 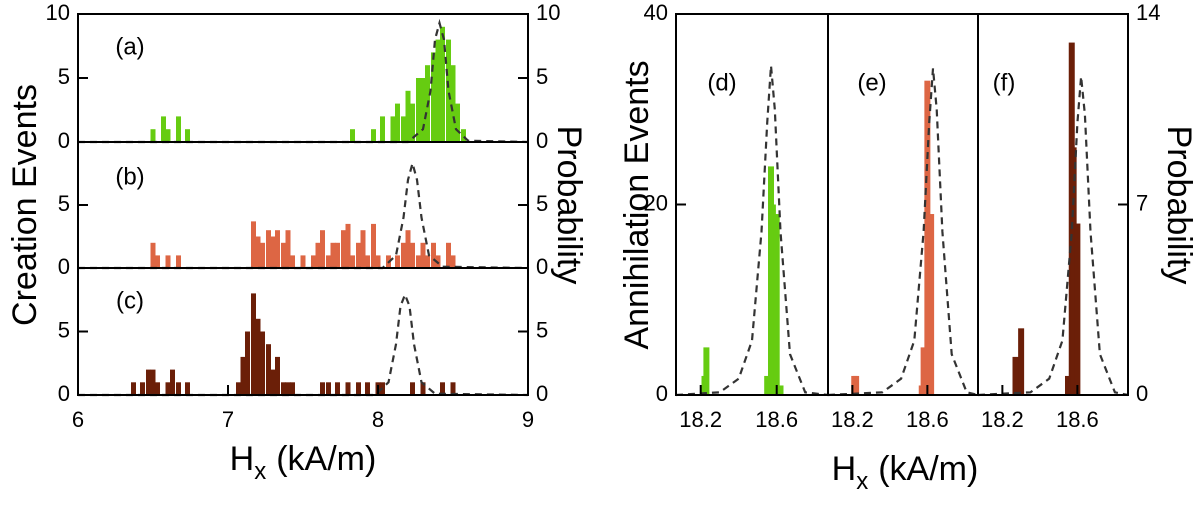 I want to click on y-tick-label: 40, so click(x=656, y=12).